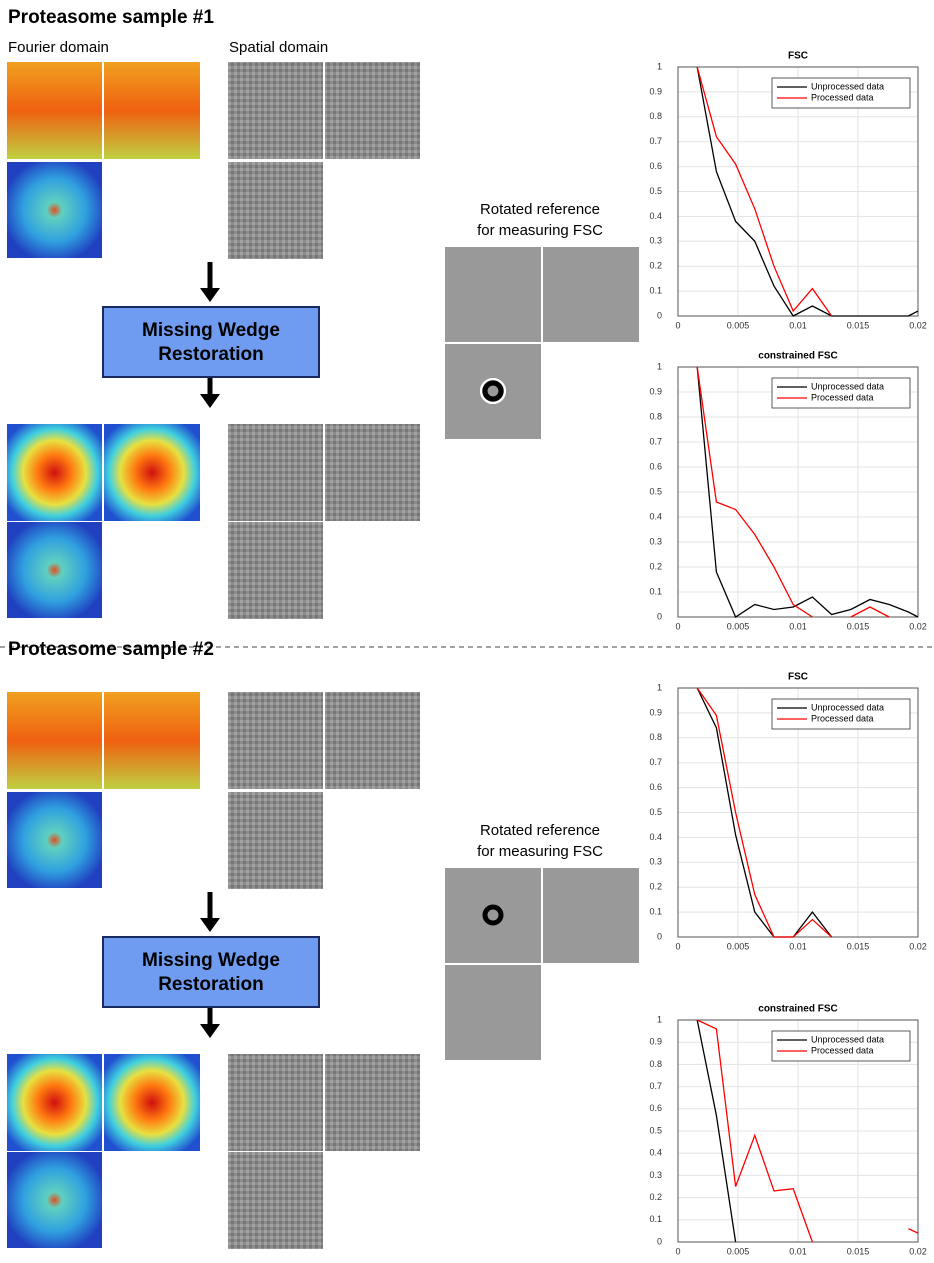 The image size is (934, 1263). I want to click on label: for measuring FSC, so click(540, 851).